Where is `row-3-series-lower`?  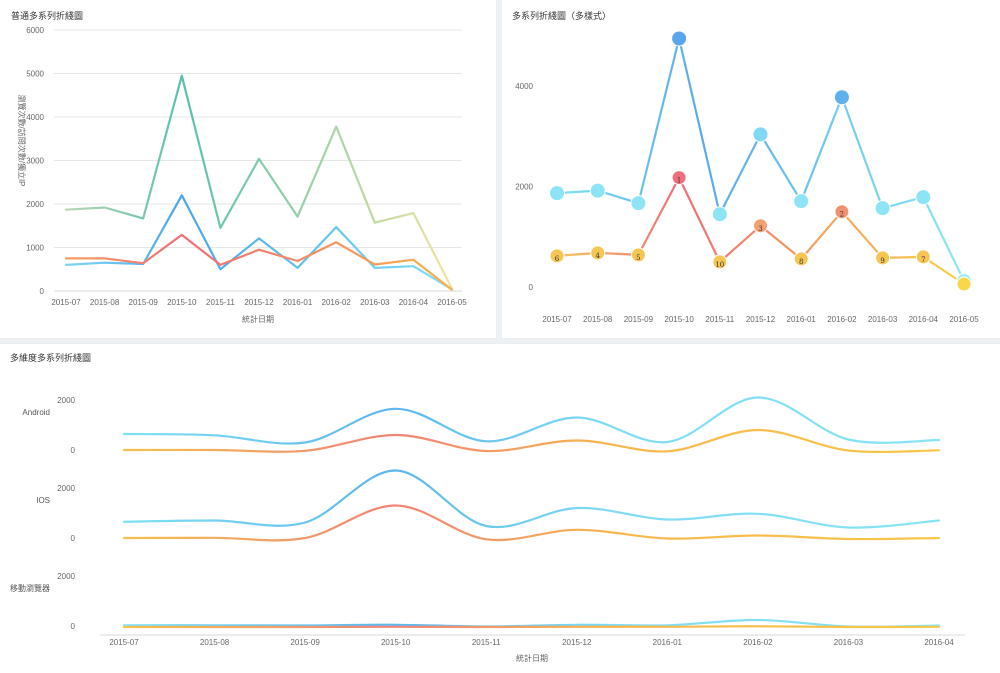 row-3-series-lower is located at coordinates (531, 627).